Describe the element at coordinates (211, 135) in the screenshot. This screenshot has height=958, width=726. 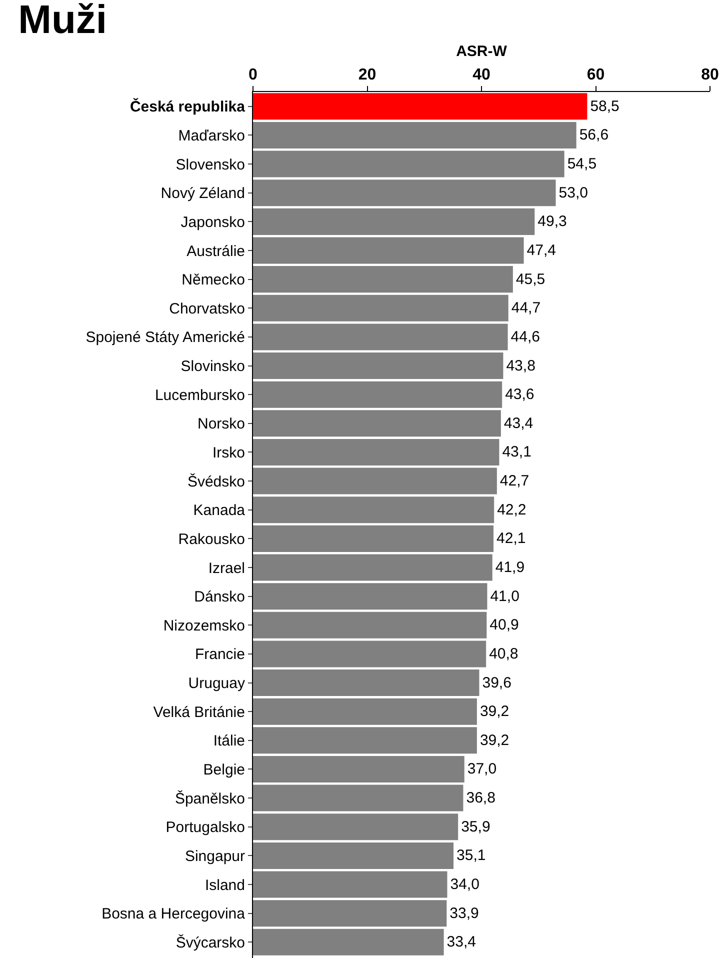
I see `y-tick-label: Maďarsko` at that location.